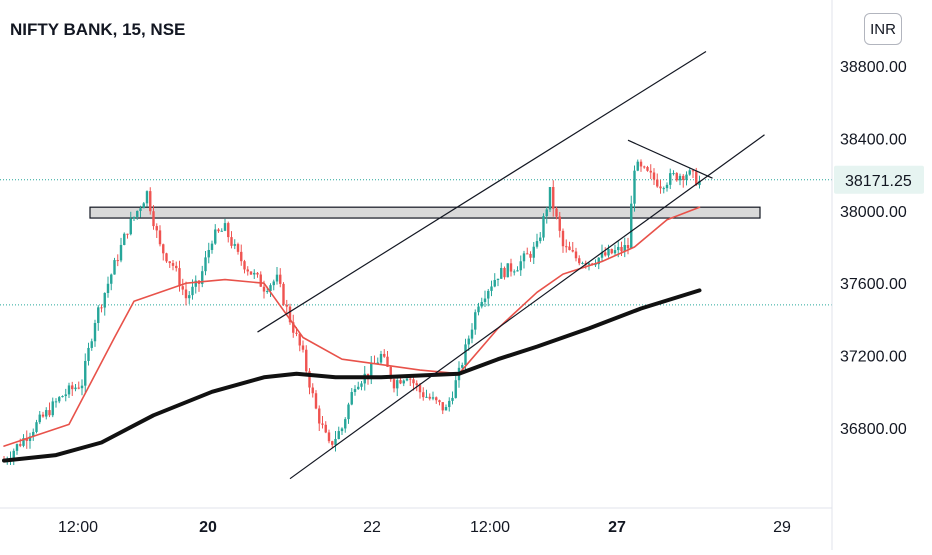 This screenshot has height=555, width=932. Describe the element at coordinates (425, 212) in the screenshot. I see `resistance-zone` at that location.